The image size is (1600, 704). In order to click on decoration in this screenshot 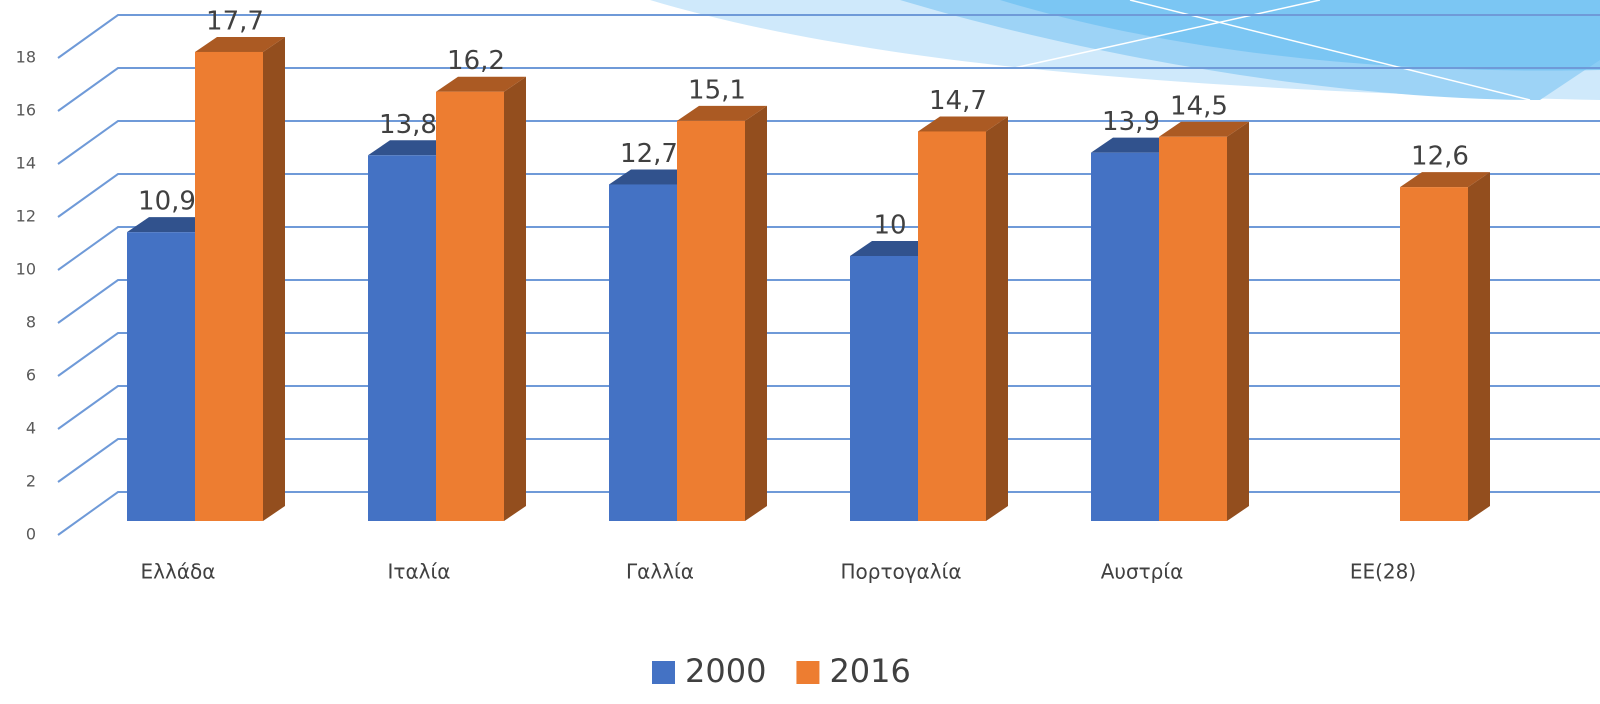, I will do `click(1125, 50)`.